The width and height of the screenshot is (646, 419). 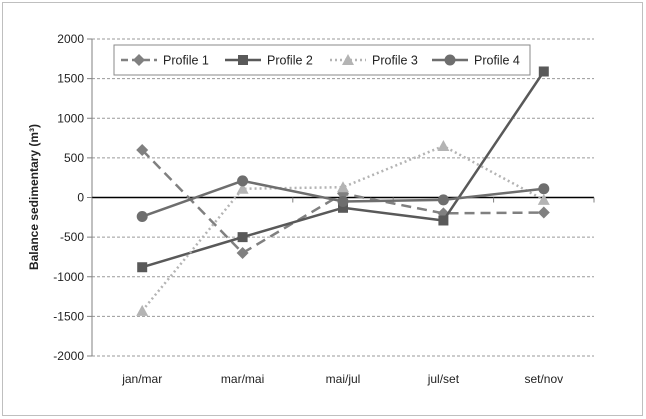 I want to click on legend-label: Profile 4, so click(x=497, y=61).